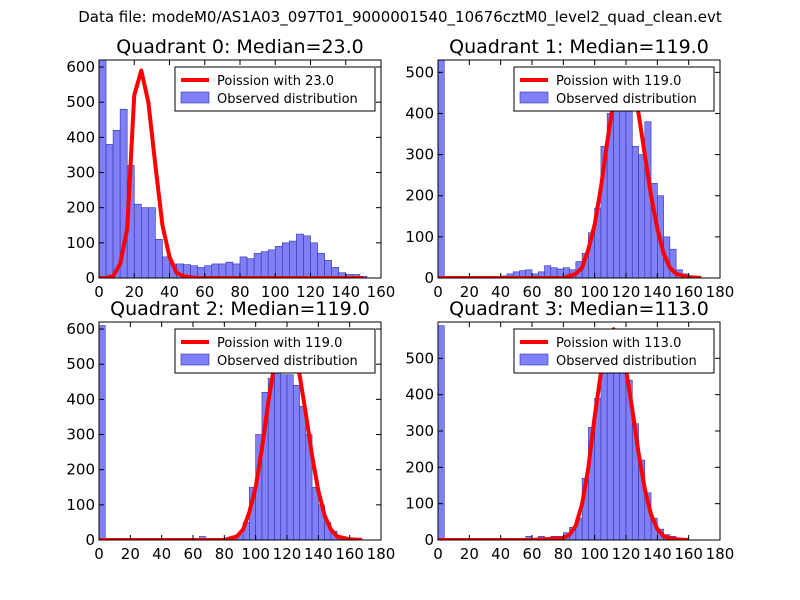 The image size is (800, 600). What do you see at coordinates (618, 343) in the screenshot?
I see `legend-label-poisson: Poission with 113.0` at bounding box center [618, 343].